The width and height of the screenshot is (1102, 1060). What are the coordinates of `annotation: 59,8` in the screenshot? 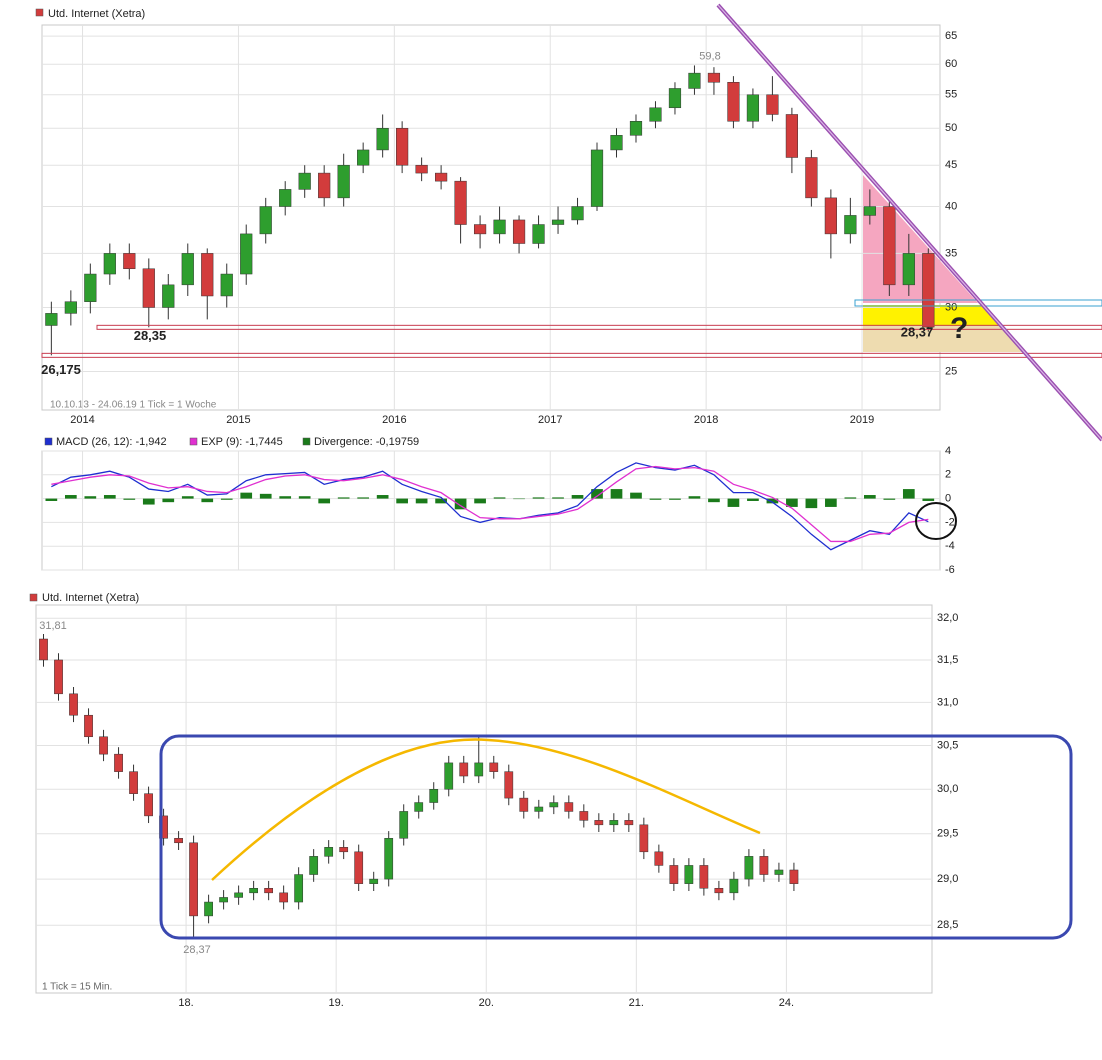 It's located at (709, 56).